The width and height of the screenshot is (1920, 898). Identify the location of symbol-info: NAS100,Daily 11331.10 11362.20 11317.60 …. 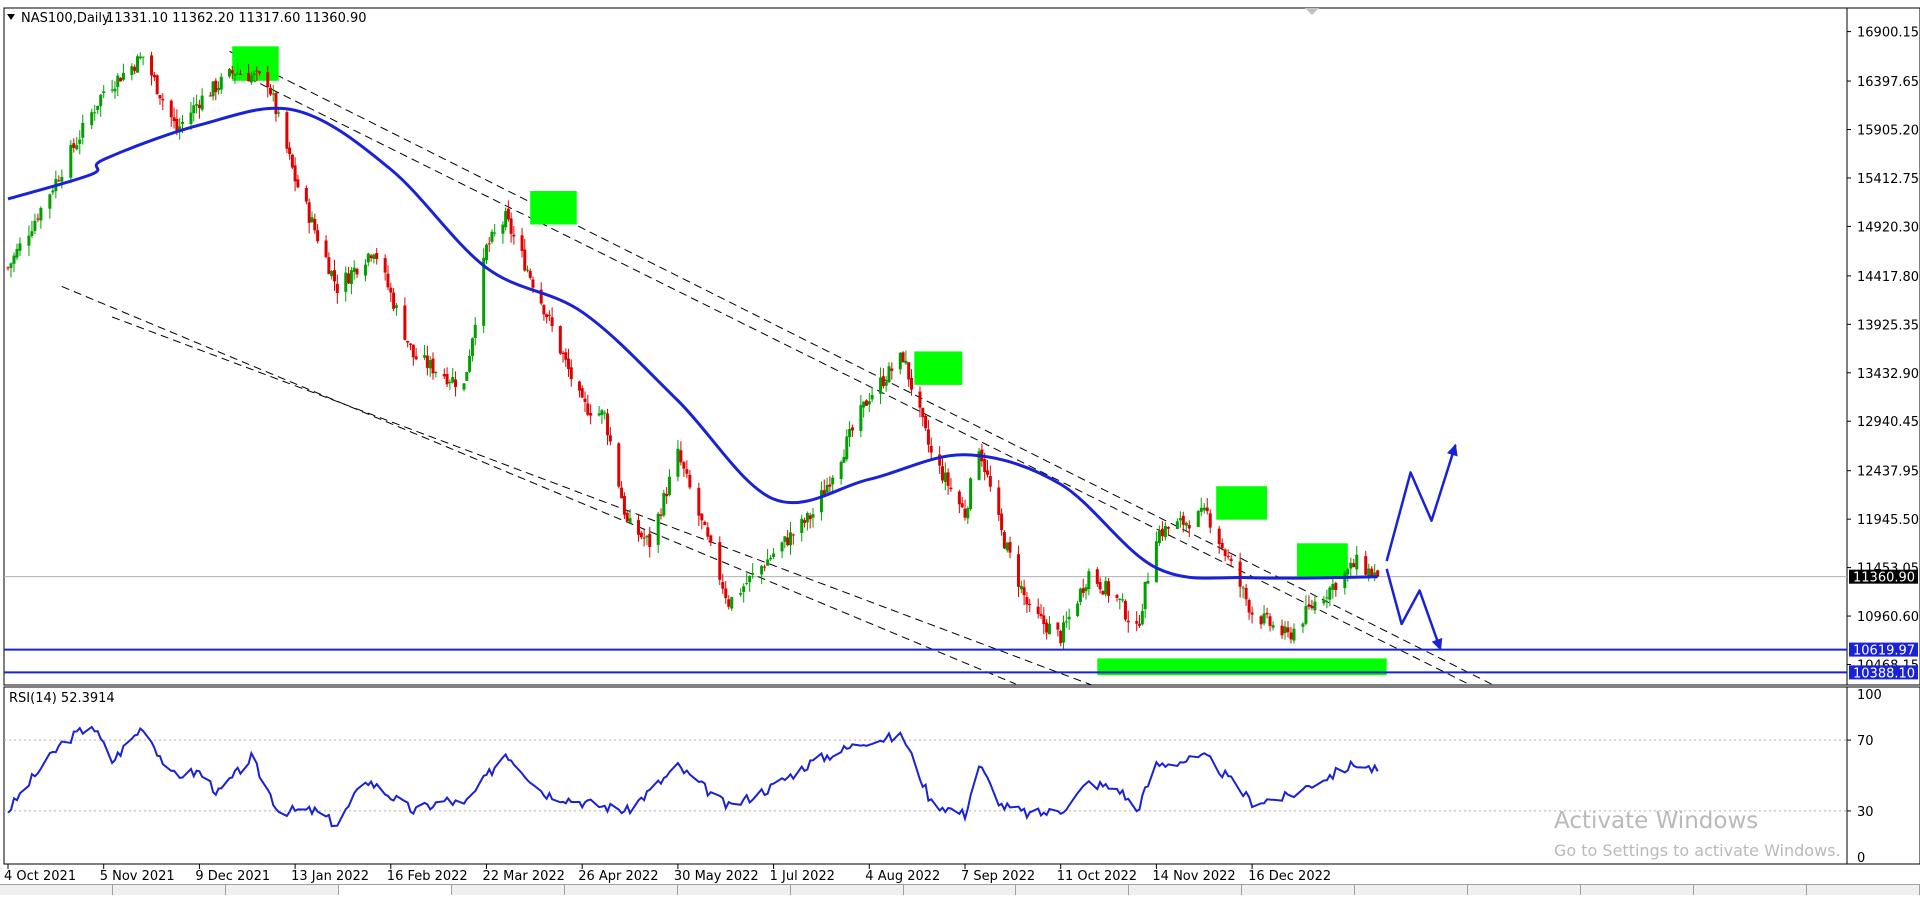
(187, 18).